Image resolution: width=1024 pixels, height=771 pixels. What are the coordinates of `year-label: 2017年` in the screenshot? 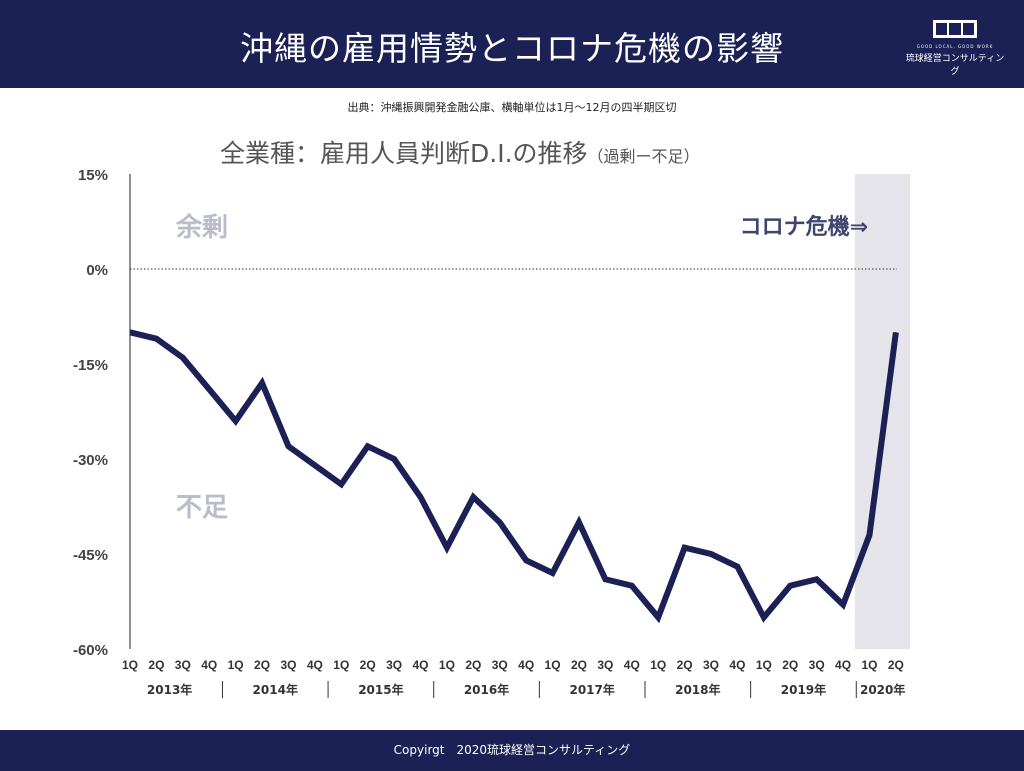 It's located at (591, 689).